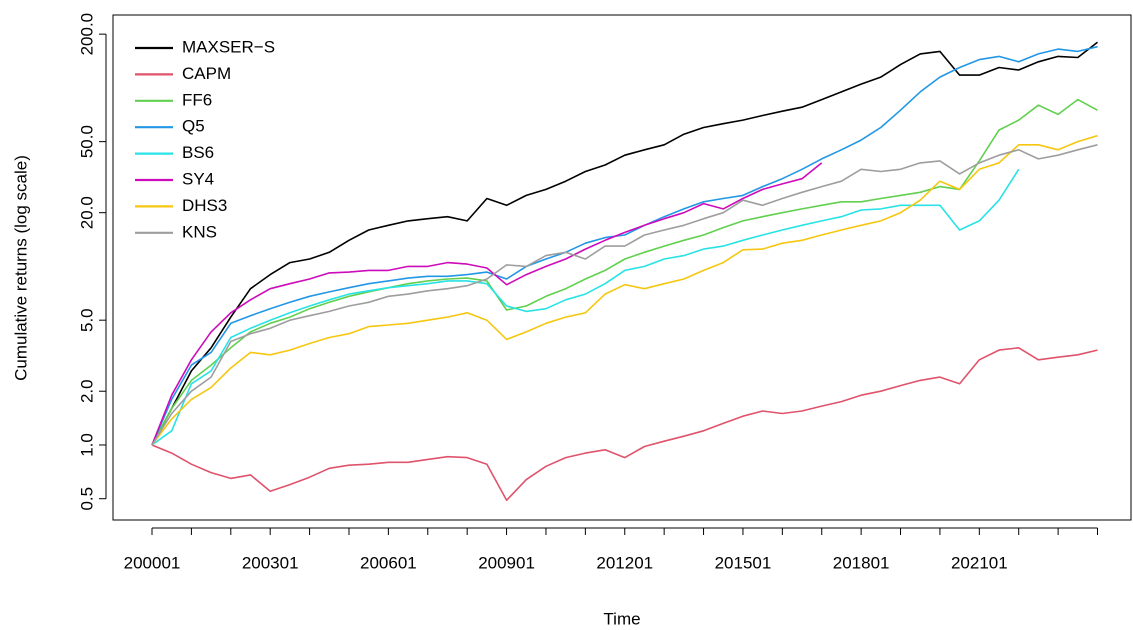 The height and width of the screenshot is (630, 1133). What do you see at coordinates (20, 268) in the screenshot?
I see `y-axis-title: Cumulative returns (log scale)` at bounding box center [20, 268].